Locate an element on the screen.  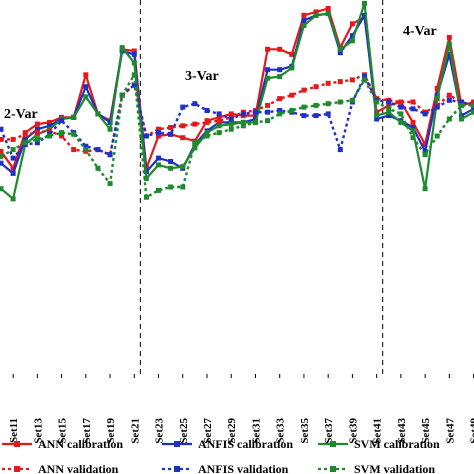
legend-marker-svm-validation is located at coordinates (333, 469).